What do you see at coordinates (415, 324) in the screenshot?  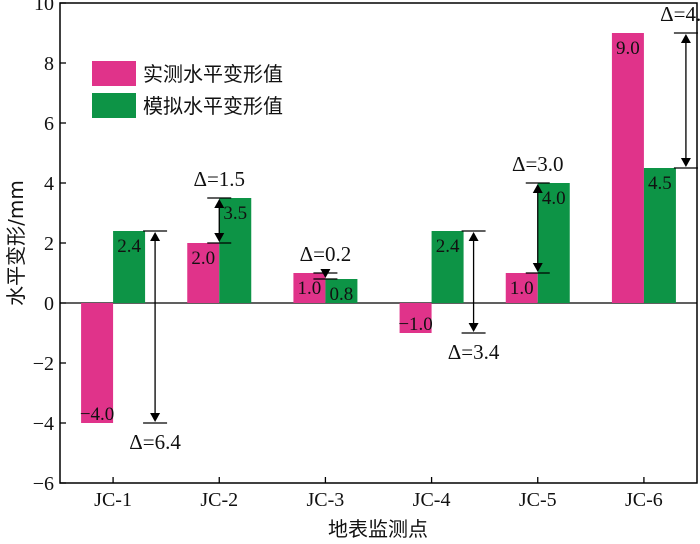 I see `bar-value-label: −1.0` at bounding box center [415, 324].